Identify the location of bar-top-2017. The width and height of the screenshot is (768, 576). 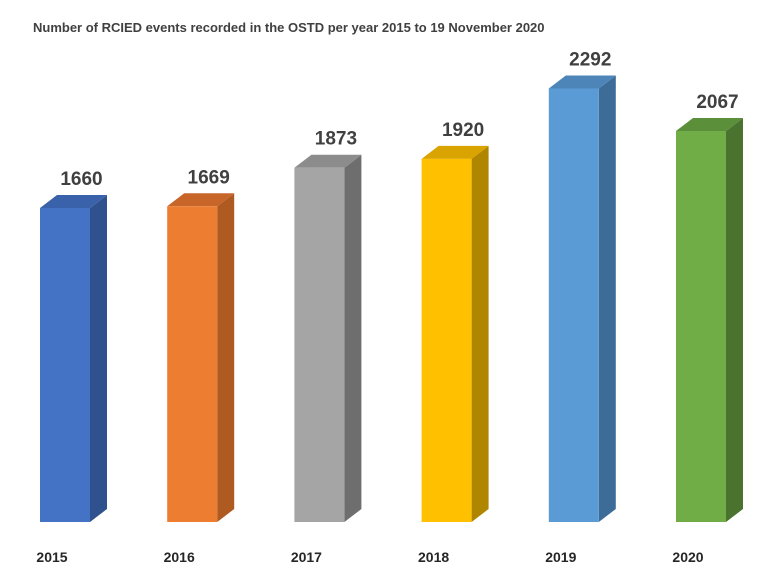
(328, 161).